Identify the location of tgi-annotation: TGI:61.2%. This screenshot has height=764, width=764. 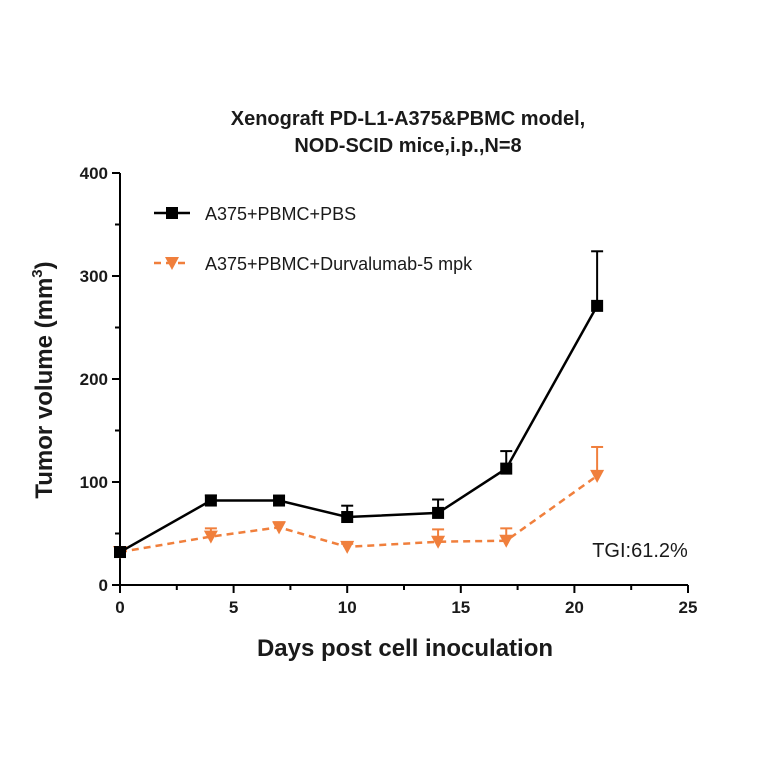
(640, 551).